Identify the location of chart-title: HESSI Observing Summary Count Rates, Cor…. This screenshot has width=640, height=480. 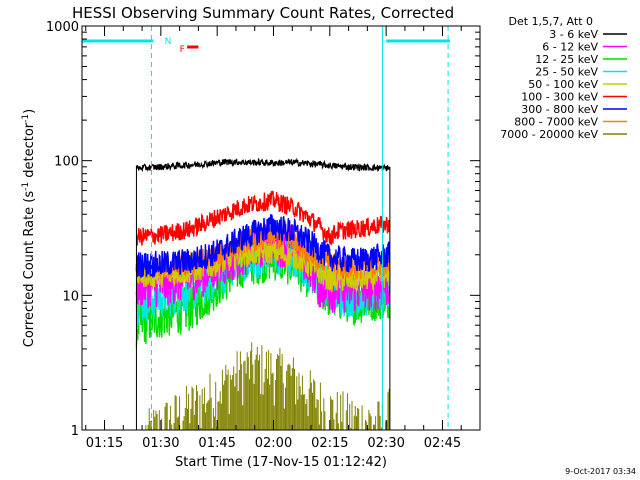
(263, 13).